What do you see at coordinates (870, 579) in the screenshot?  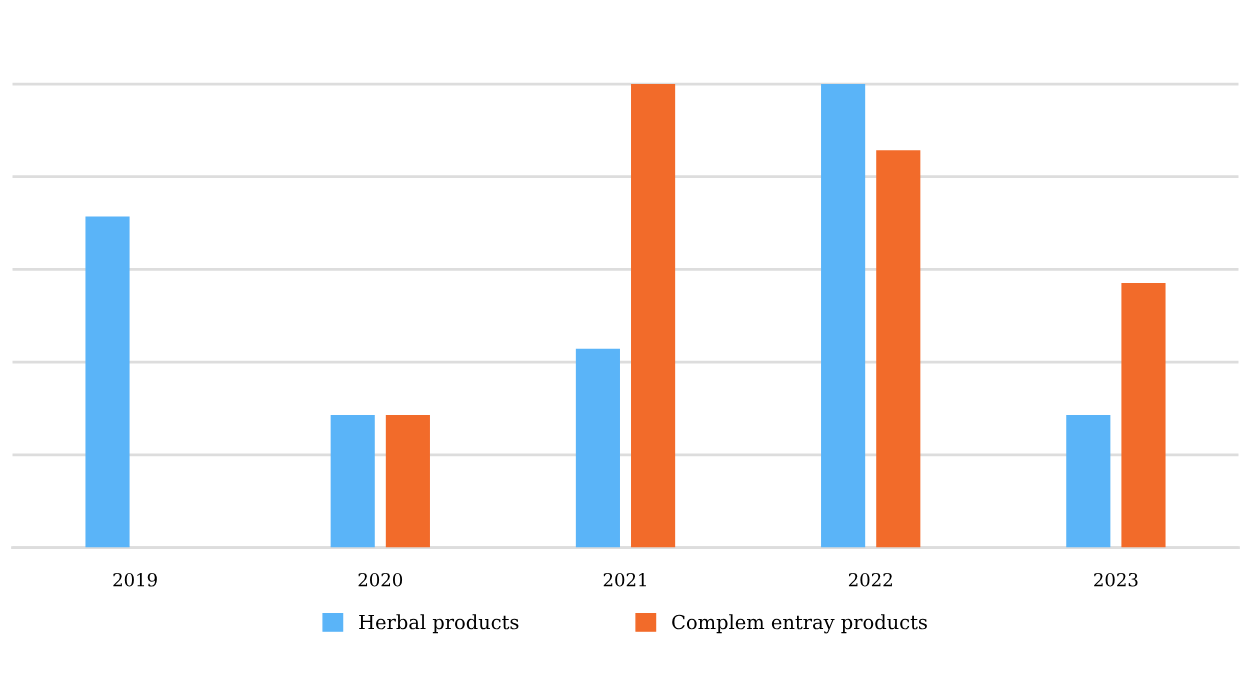 I see `x-tick-label: 2022` at bounding box center [870, 579].